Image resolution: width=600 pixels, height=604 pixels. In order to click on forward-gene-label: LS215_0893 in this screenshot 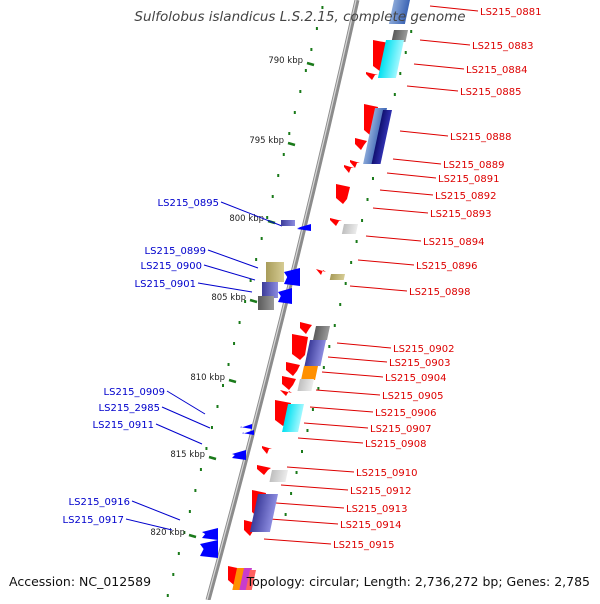, I will do `click(460, 214)`.